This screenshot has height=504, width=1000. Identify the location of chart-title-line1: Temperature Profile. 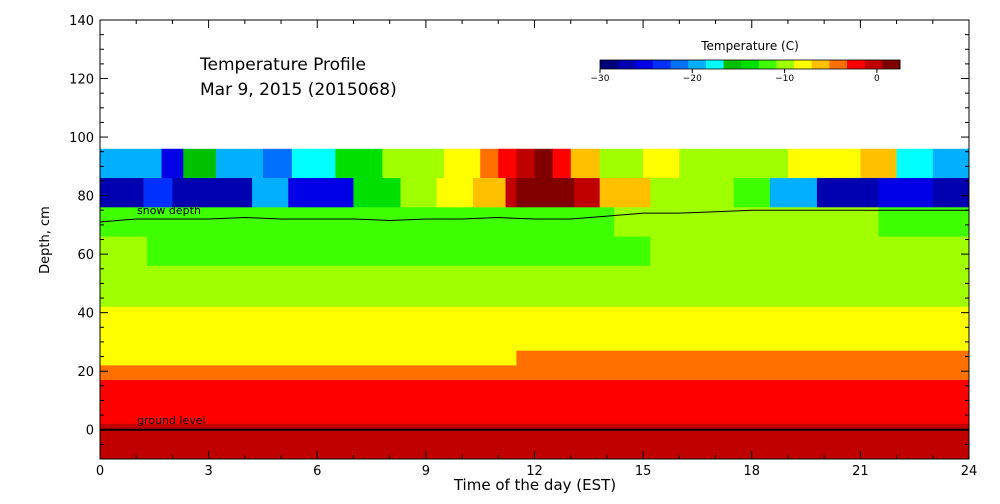
(282, 65).